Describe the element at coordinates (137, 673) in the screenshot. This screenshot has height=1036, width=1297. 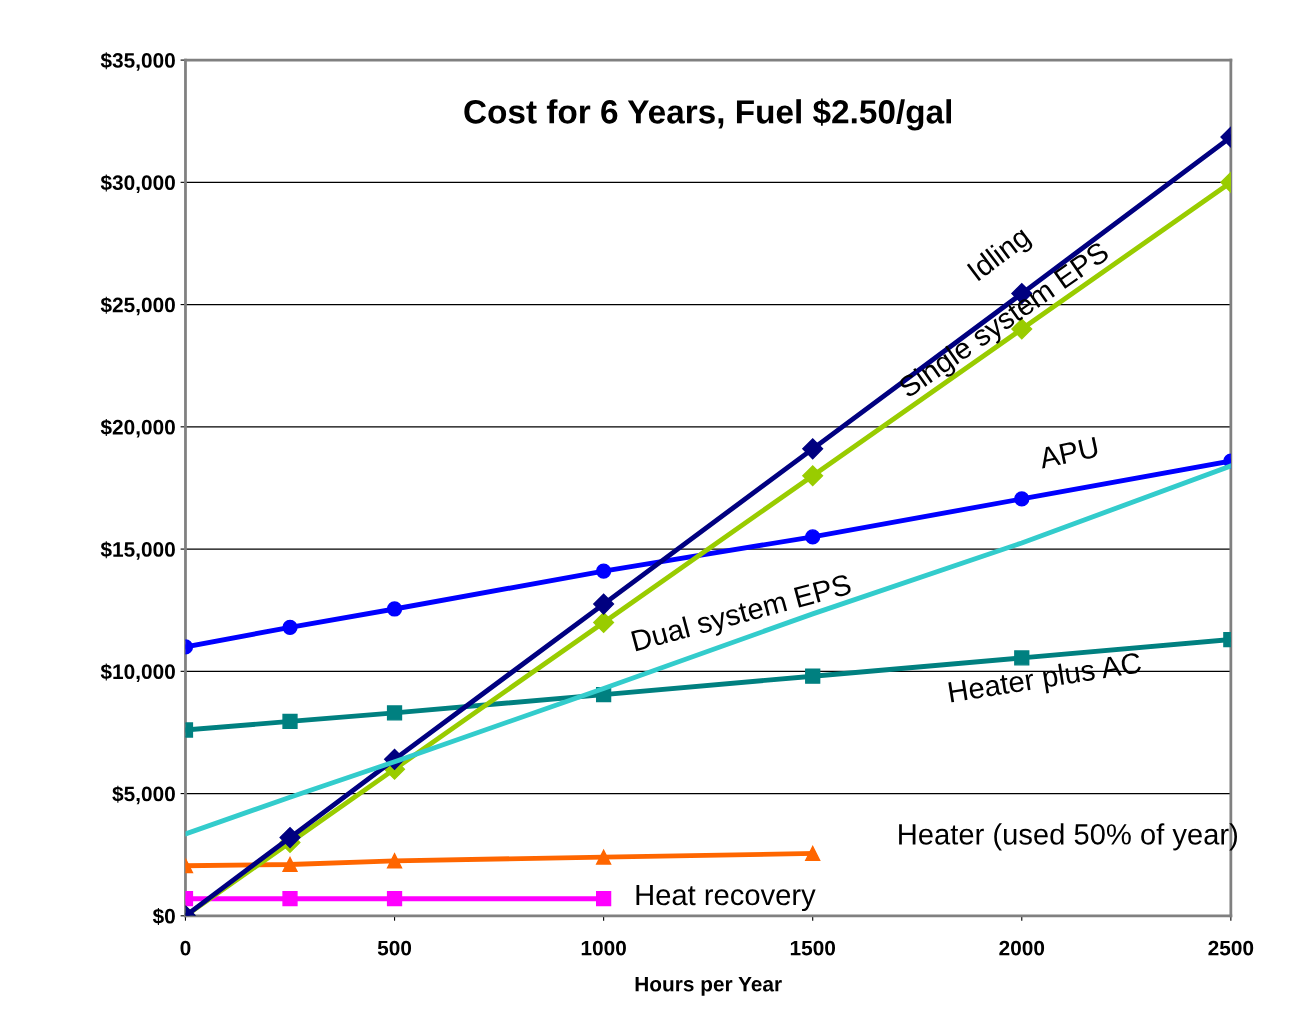
I see `y-tick-label: $10,000` at that location.